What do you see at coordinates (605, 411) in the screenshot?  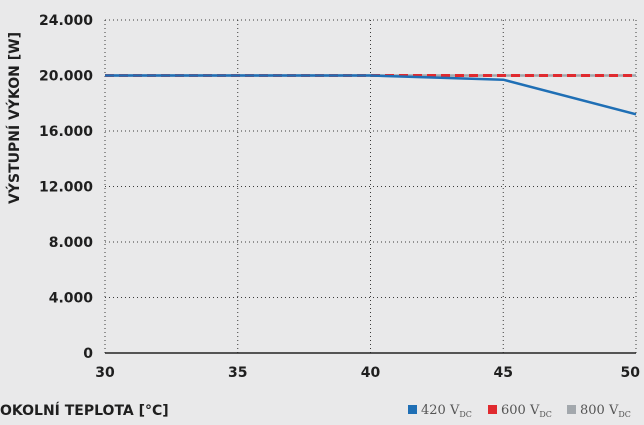 I see `legend-label: 800 VDC` at bounding box center [605, 411].